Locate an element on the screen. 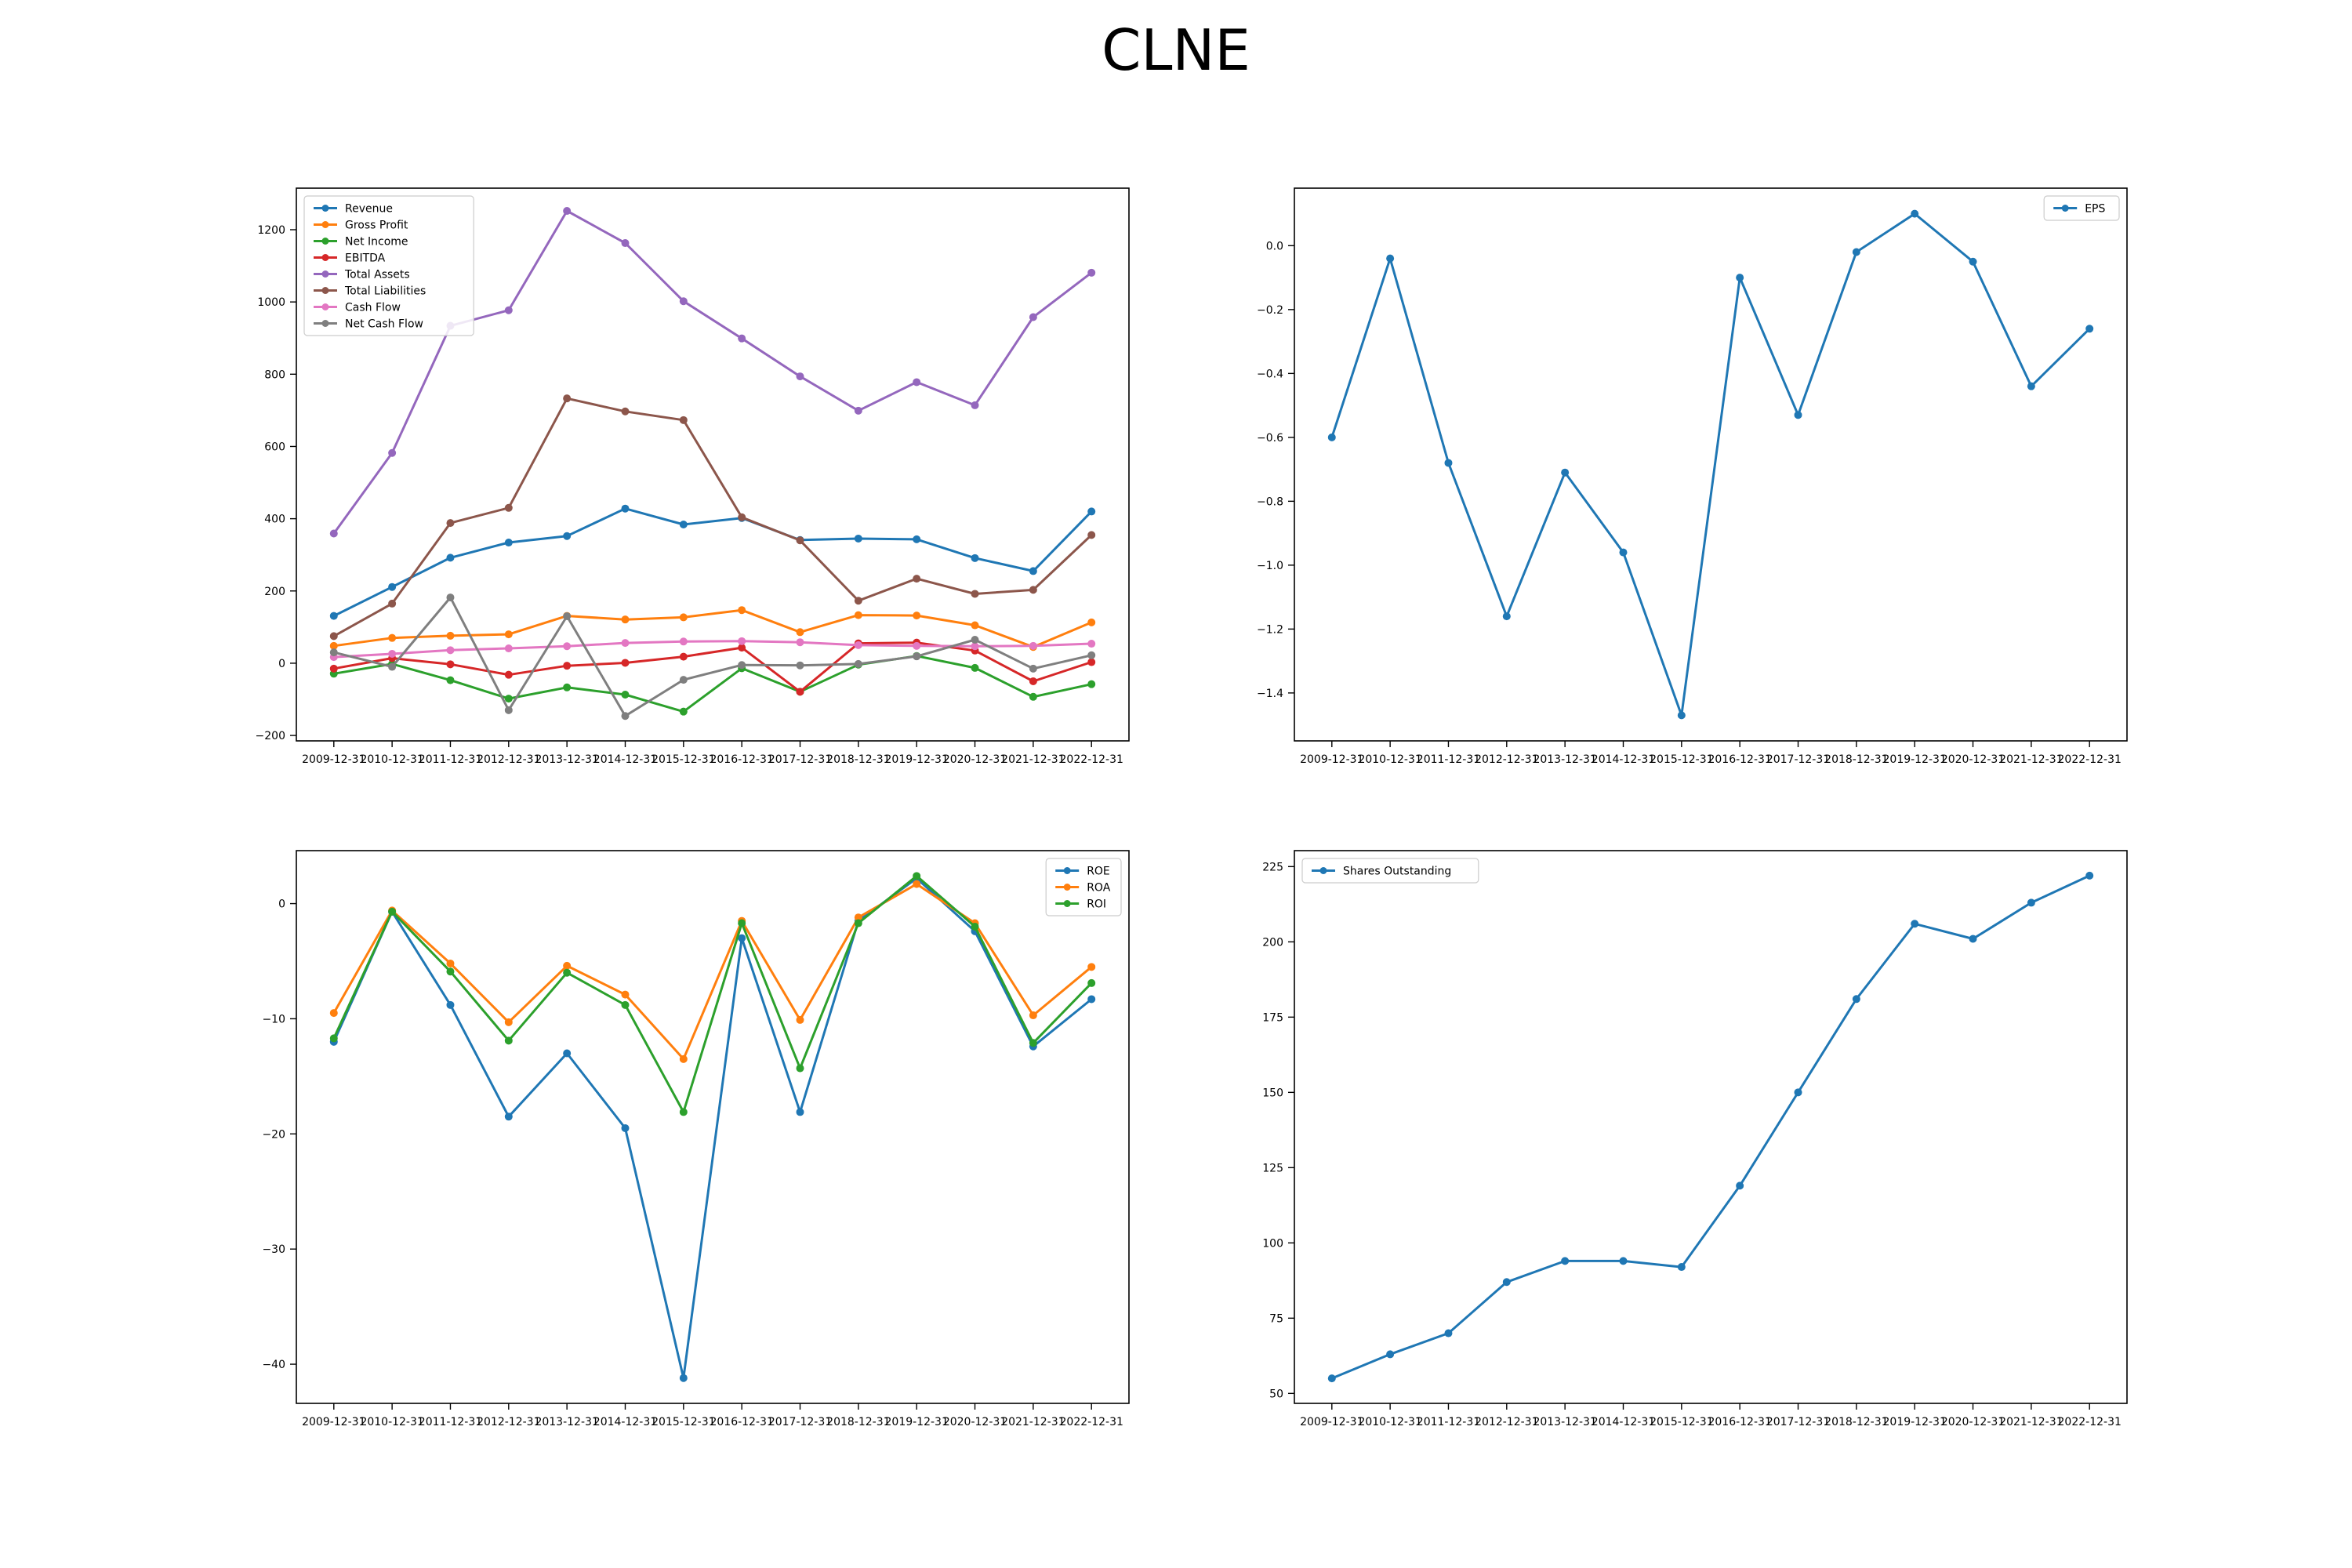 The width and height of the screenshot is (2352, 1568). y-tick-label: −1.2 is located at coordinates (1270, 629).